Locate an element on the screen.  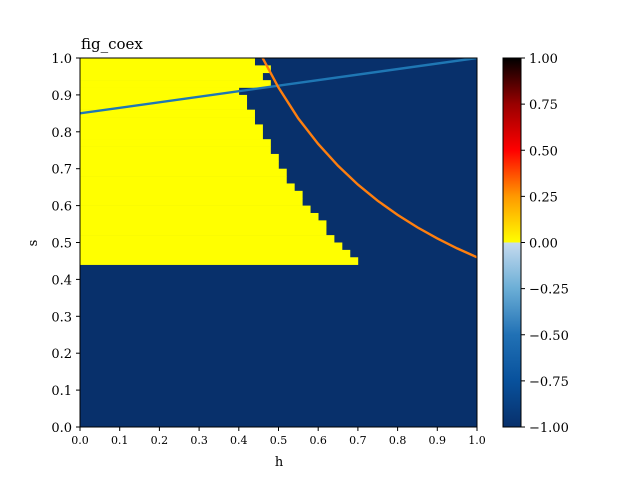
y-axis-label: s is located at coordinates (33, 243).